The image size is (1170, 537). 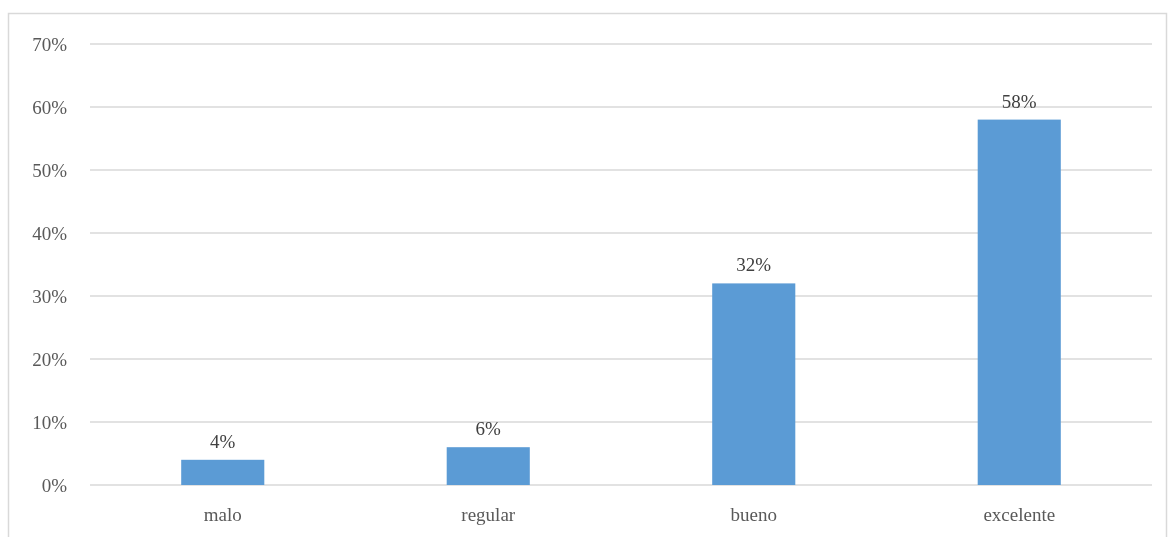 I want to click on y-tick-label: 70%, so click(x=50, y=44).